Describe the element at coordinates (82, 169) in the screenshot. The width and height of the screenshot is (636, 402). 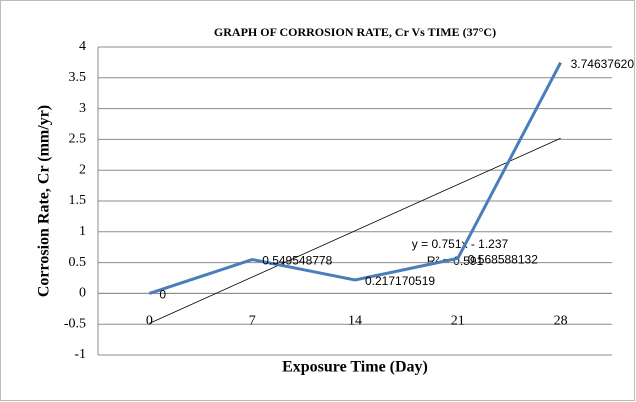
I see `y-tick-label: 2` at that location.